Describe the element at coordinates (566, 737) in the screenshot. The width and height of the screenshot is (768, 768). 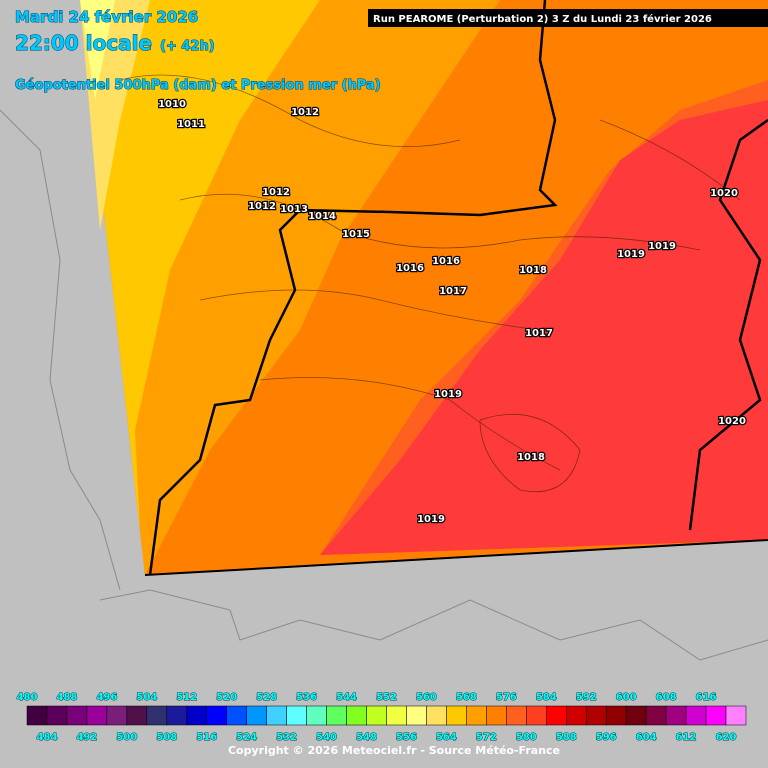
I see `colorbar-label: 588` at that location.